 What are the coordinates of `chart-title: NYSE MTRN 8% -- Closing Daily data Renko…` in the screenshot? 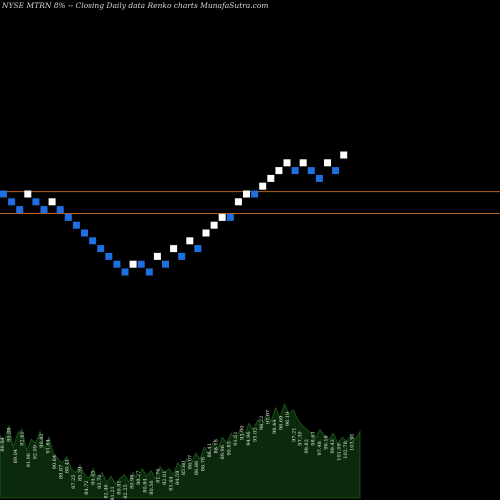 It's located at (134, 5).